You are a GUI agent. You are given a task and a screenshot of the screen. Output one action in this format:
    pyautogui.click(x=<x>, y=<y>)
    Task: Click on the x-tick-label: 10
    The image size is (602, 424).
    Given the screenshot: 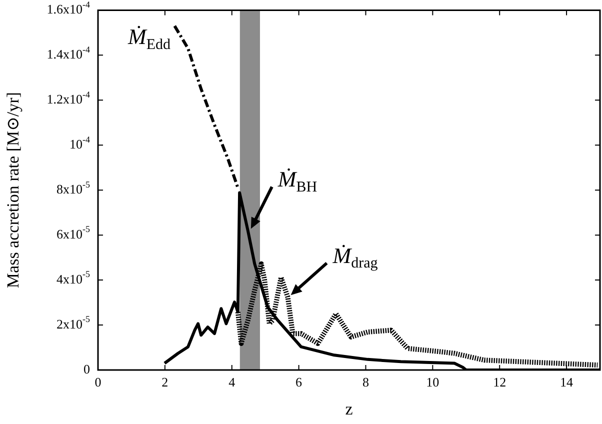 What is the action you would take?
    pyautogui.click(x=433, y=382)
    